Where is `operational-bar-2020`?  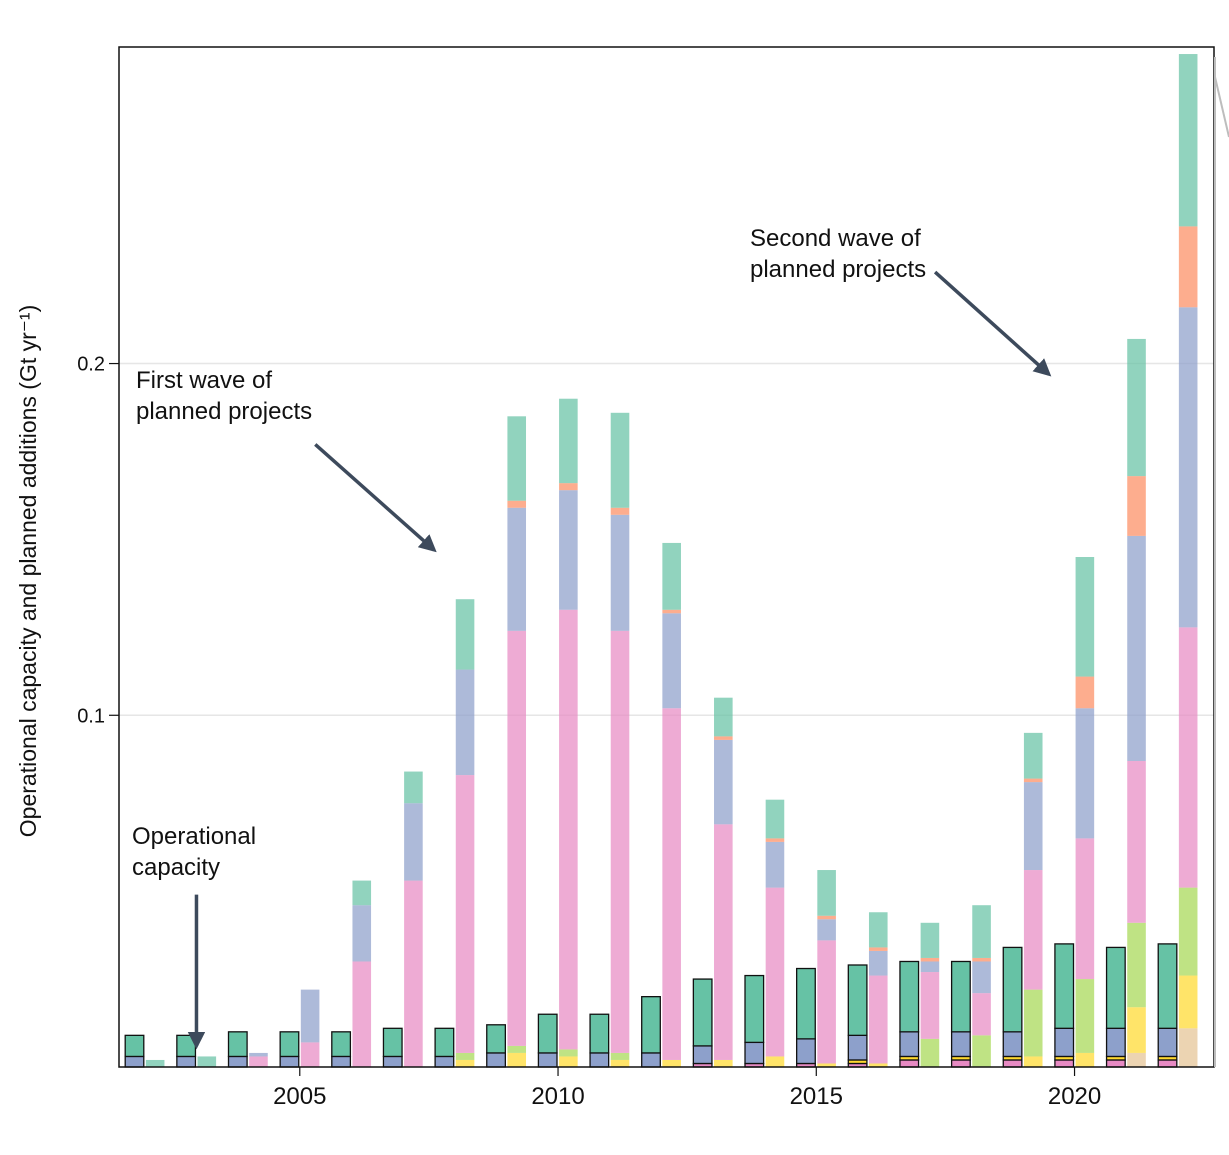 operational-bar-2020 is located at coordinates (1064, 1005).